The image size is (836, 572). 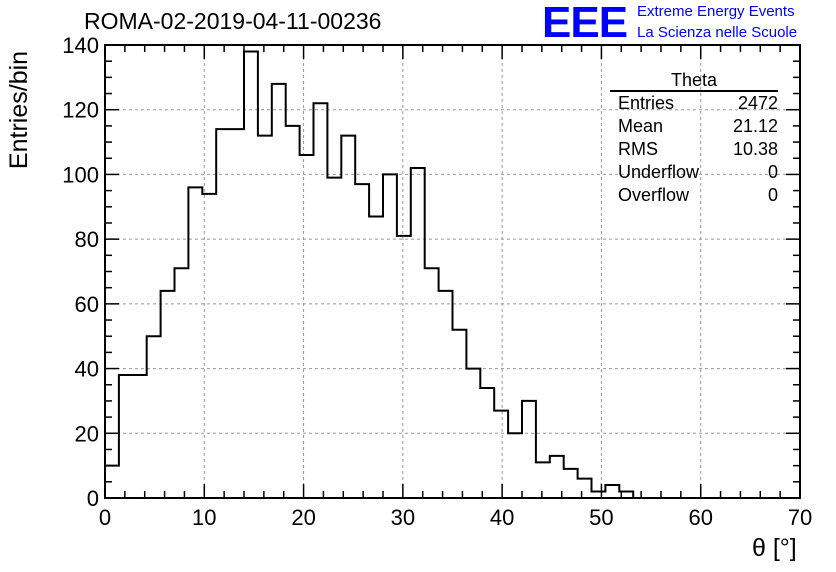 What do you see at coordinates (87, 239) in the screenshot?
I see `y-tick-label: 80` at bounding box center [87, 239].